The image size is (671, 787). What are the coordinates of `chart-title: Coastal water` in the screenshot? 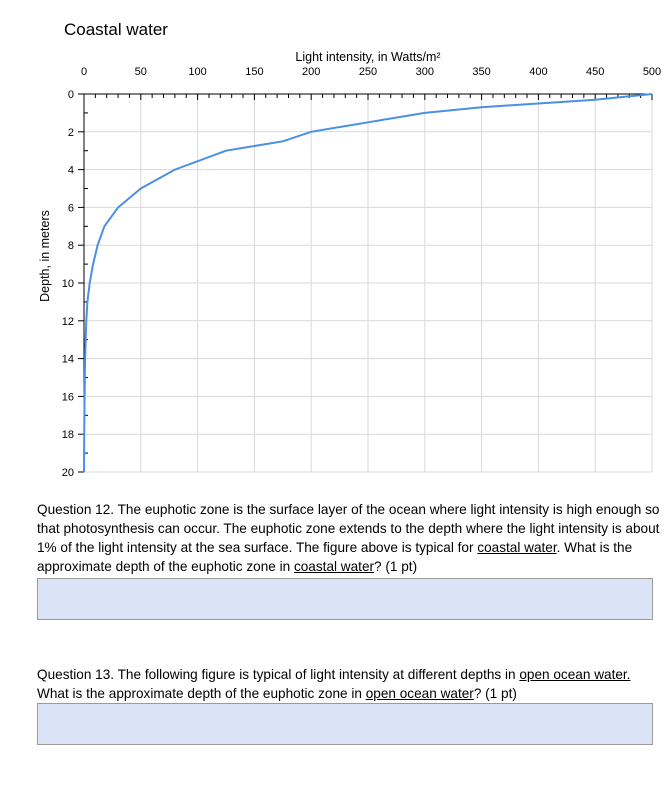 It's located at (116, 29).